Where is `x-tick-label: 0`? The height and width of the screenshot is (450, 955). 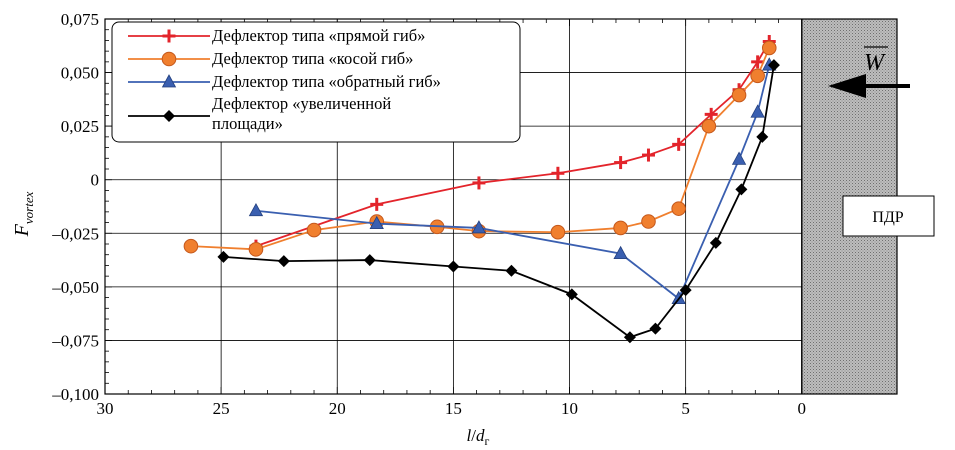 x-tick-label: 0 is located at coordinates (802, 408).